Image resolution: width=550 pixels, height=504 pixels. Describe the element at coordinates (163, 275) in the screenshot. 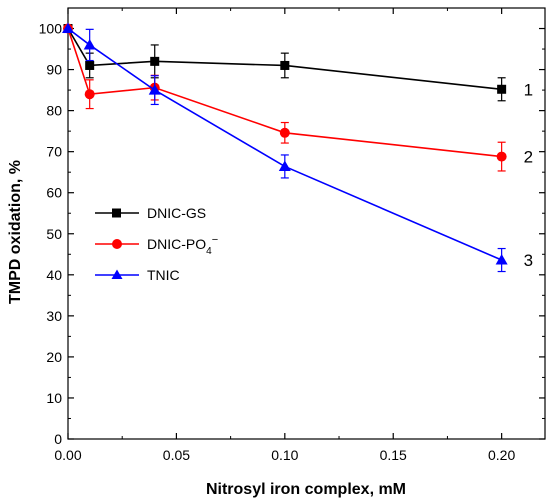

I see `legend-label-tnic: TNIC` at that location.